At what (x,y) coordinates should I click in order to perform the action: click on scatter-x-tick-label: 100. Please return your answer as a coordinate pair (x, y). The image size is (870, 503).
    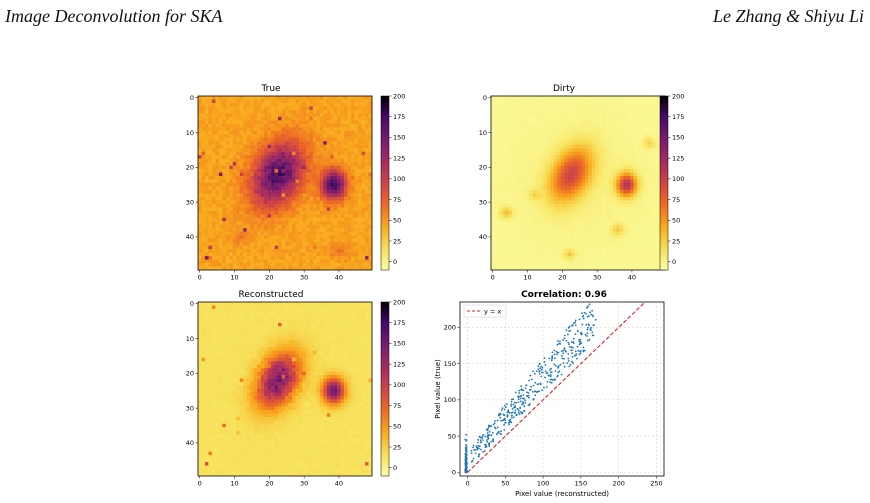
    Looking at the image, I should click on (543, 484).